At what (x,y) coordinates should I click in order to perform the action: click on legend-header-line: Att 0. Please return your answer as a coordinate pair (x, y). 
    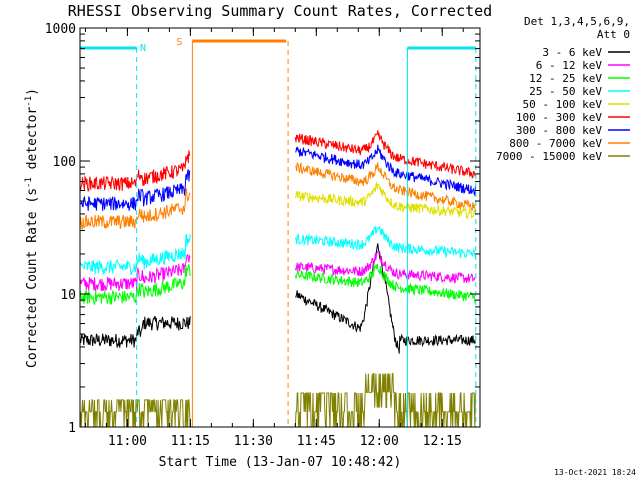
    Looking at the image, I should click on (613, 34).